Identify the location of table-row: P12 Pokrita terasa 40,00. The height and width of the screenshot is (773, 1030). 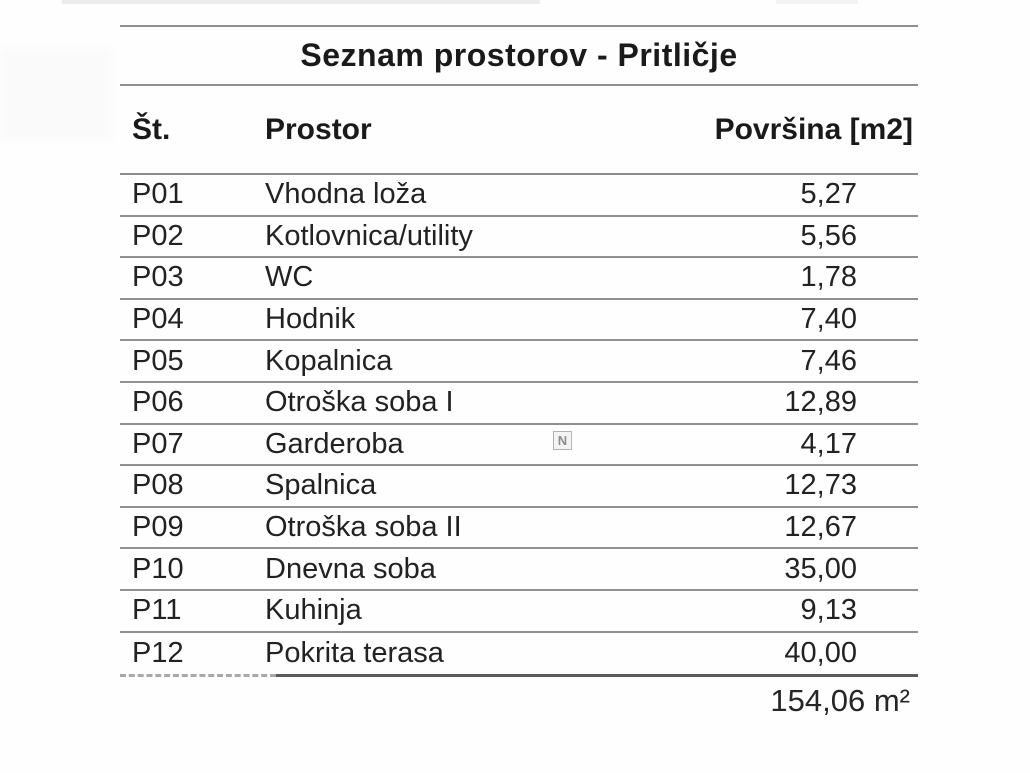
(519, 654).